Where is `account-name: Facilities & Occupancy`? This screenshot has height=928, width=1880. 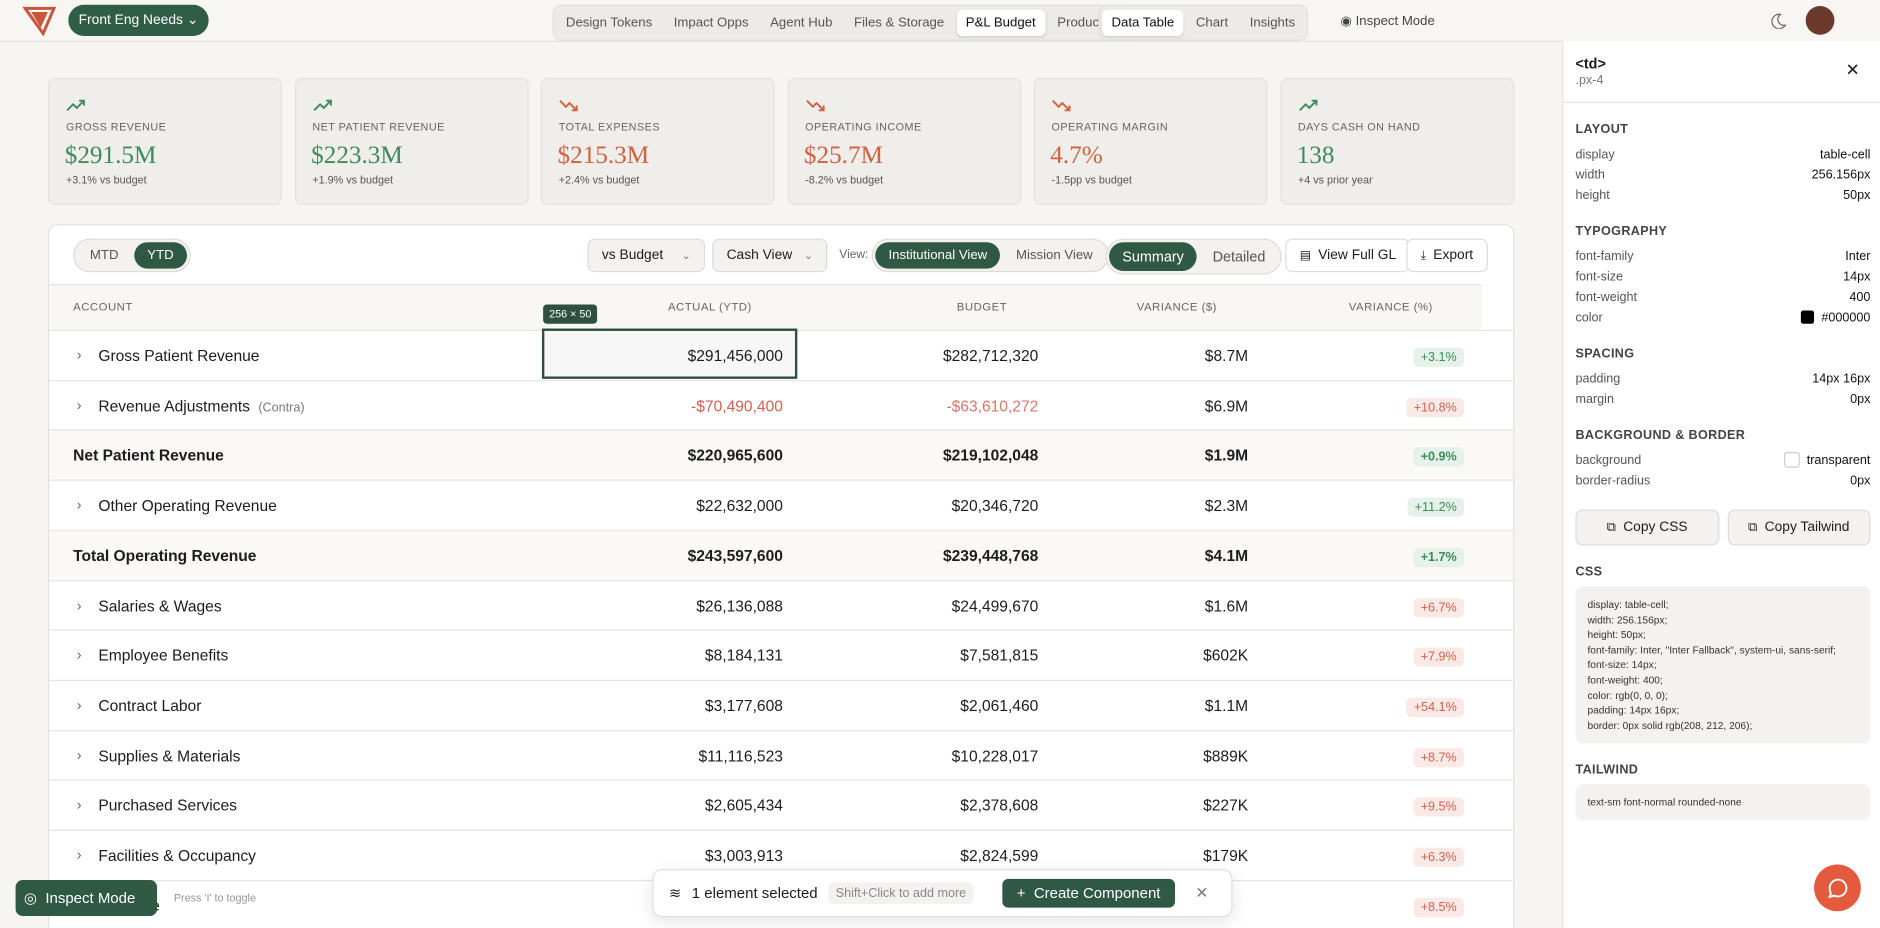
account-name: Facilities & Occupancy is located at coordinates (177, 855).